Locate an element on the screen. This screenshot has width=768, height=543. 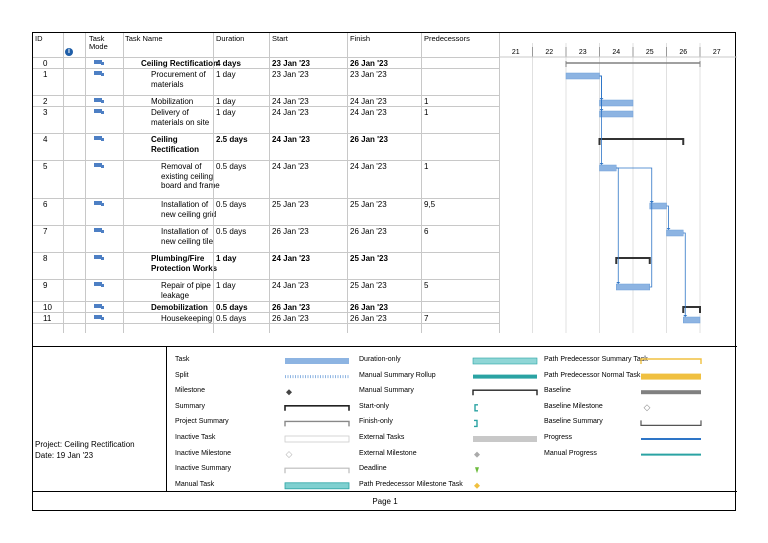
legend-label: Duration-only is located at coordinates (380, 359).